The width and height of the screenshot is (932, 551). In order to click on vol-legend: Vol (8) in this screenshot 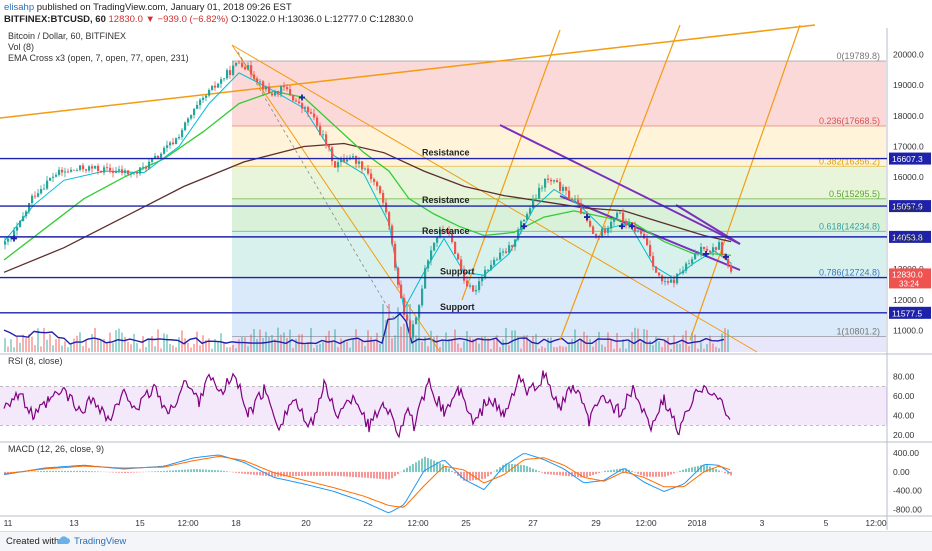, I will do `click(21, 47)`.